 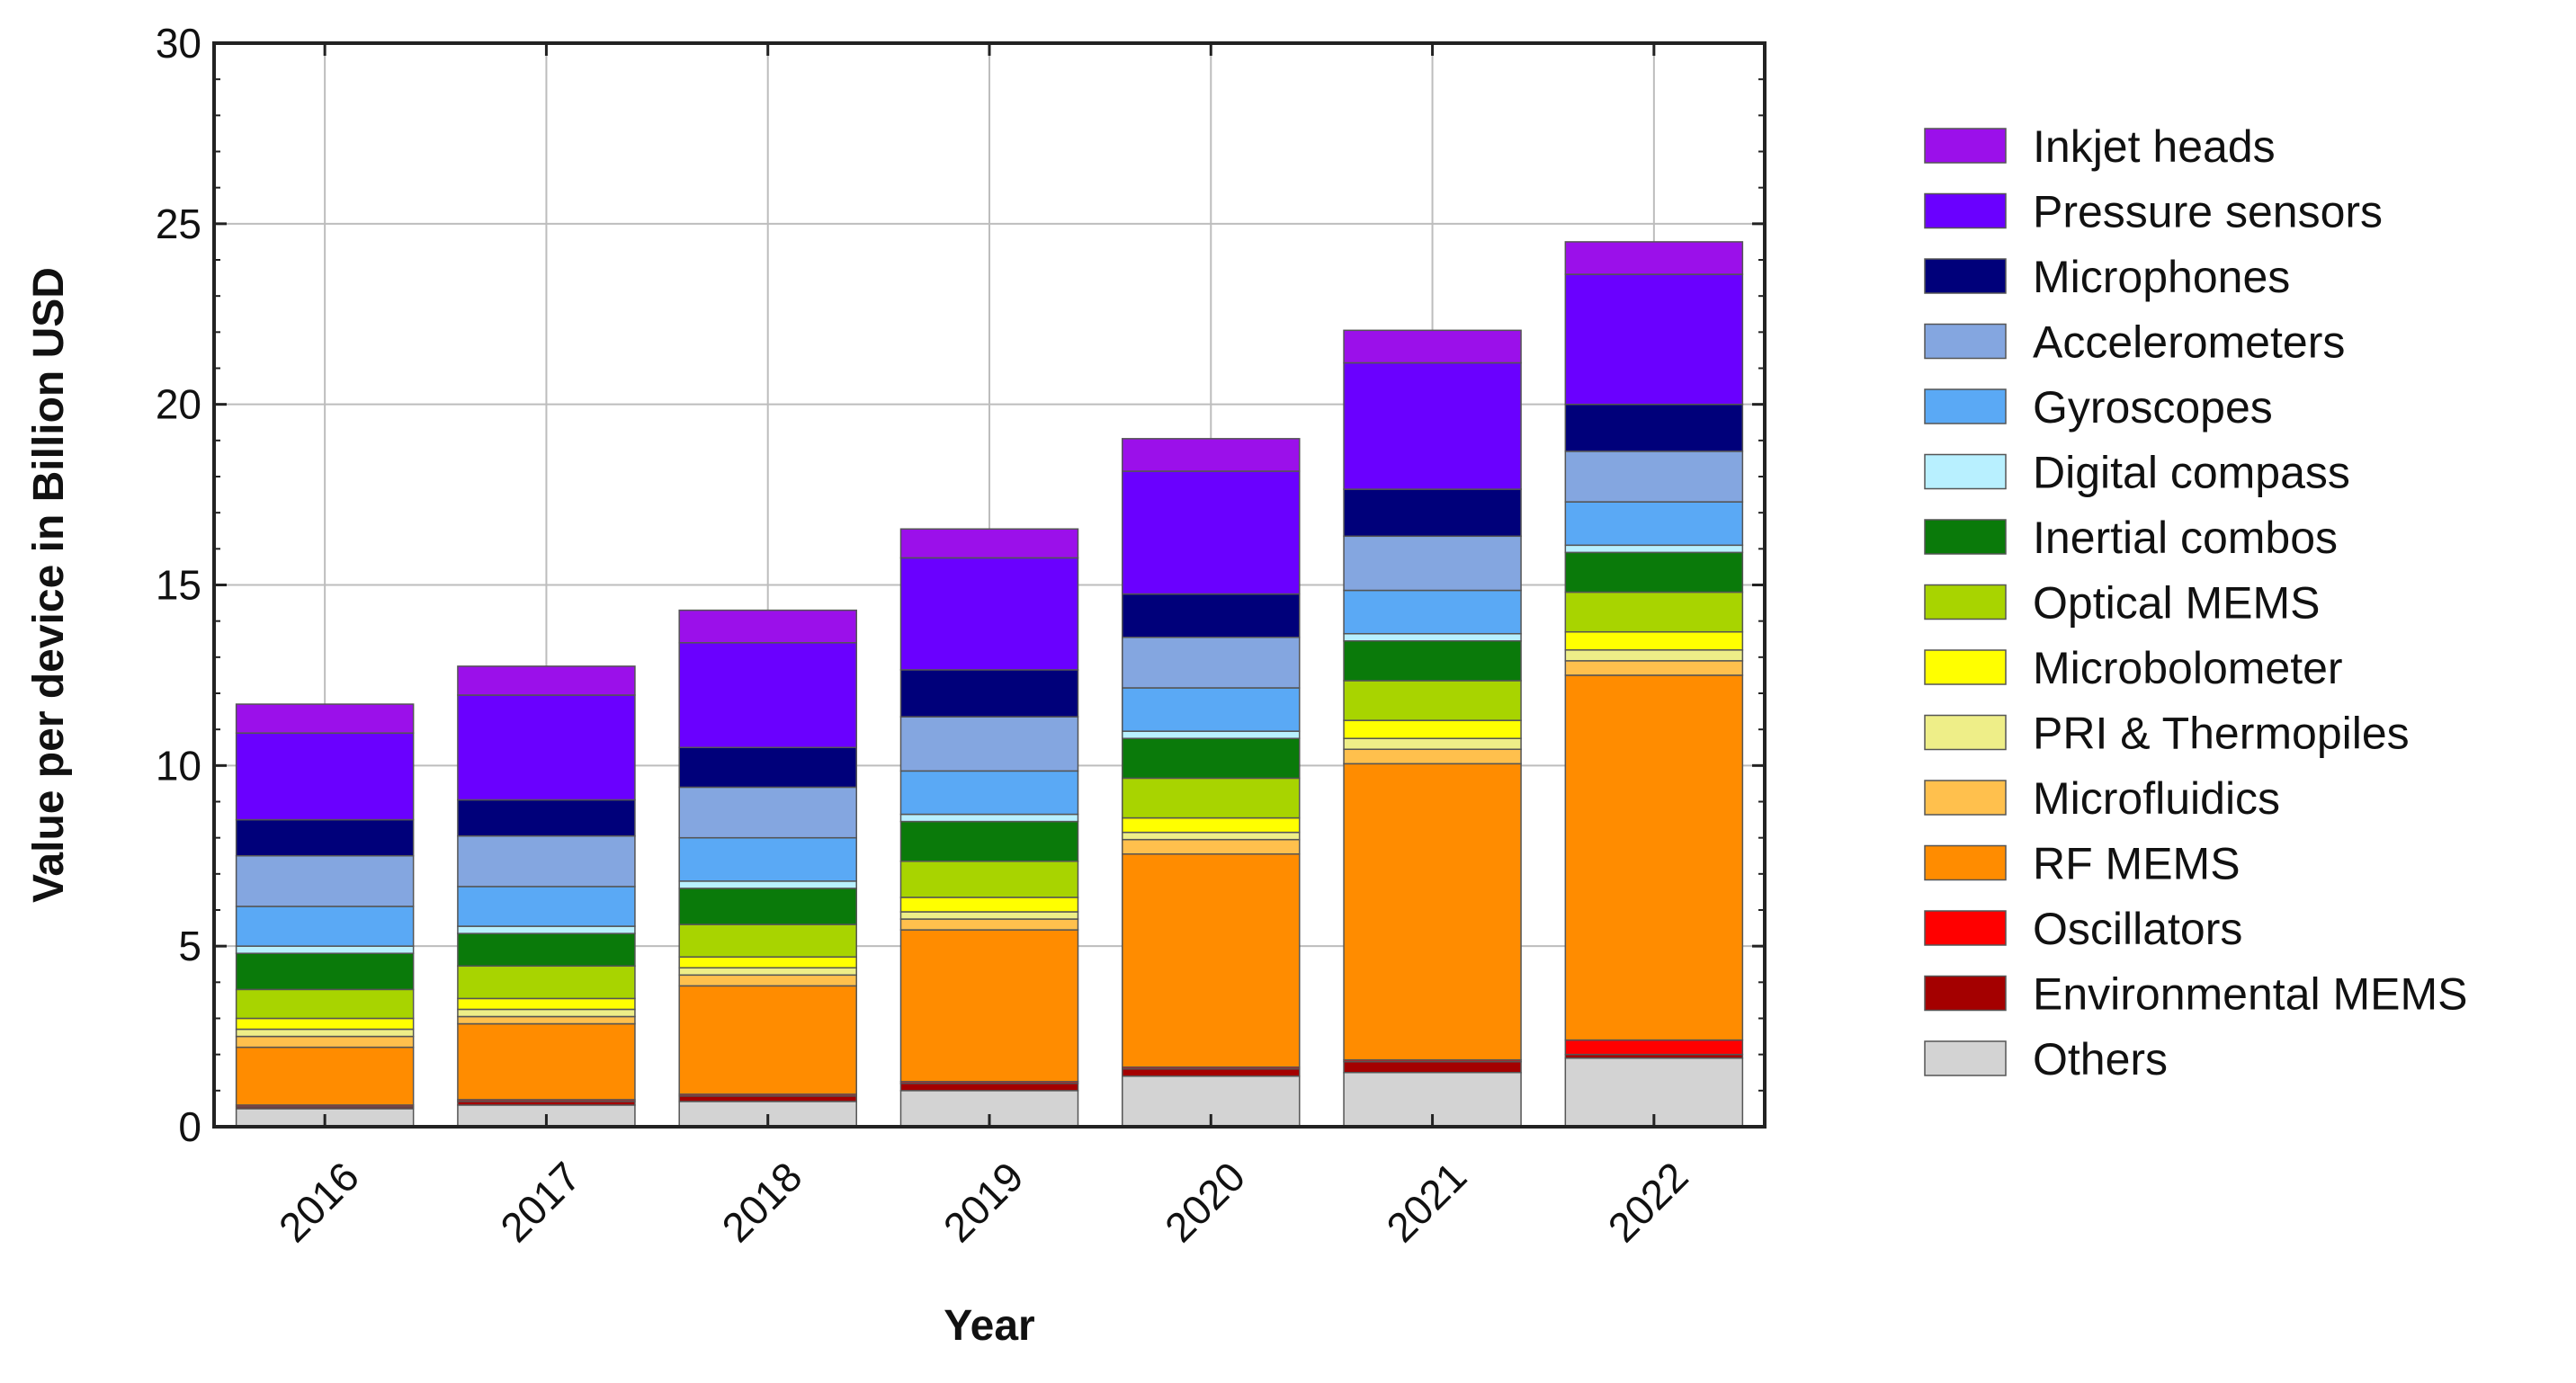 What do you see at coordinates (2131, 538) in the screenshot?
I see `legend-entry: Inertial combos` at bounding box center [2131, 538].